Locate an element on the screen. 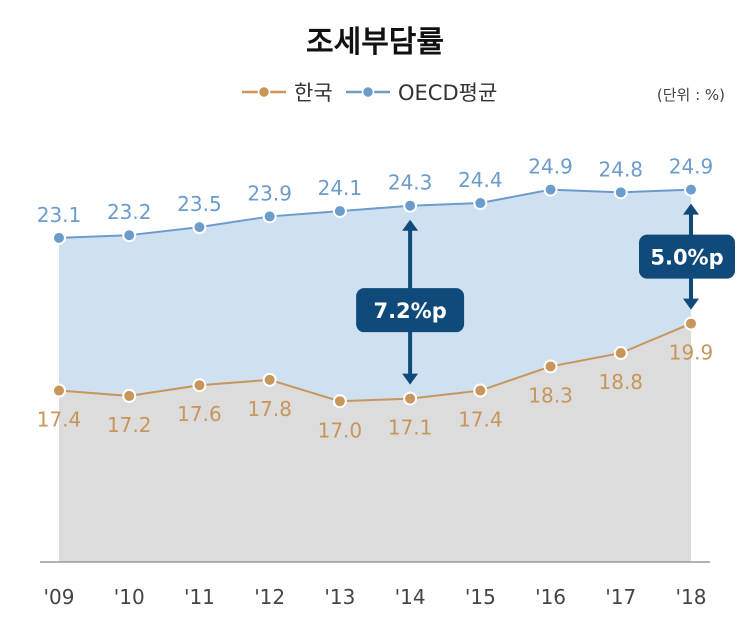 This screenshot has width=750, height=644. x-tick-label: '10 is located at coordinates (129, 597).